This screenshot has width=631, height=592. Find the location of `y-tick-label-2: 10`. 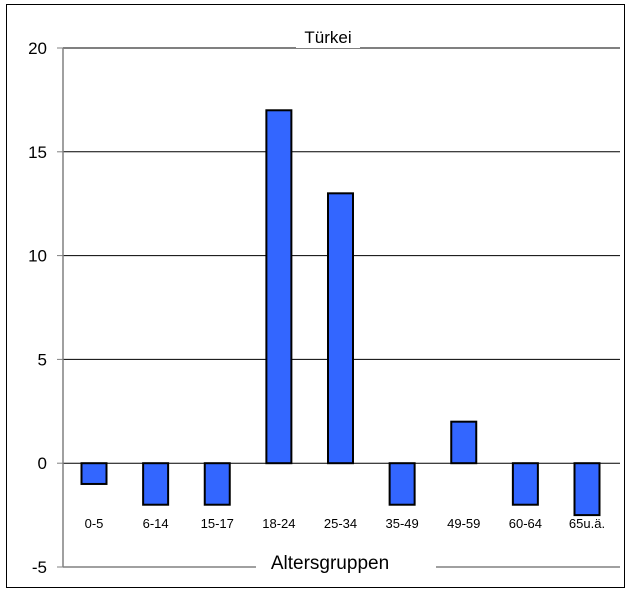

y-tick-label-2: 10 is located at coordinates (37, 256).